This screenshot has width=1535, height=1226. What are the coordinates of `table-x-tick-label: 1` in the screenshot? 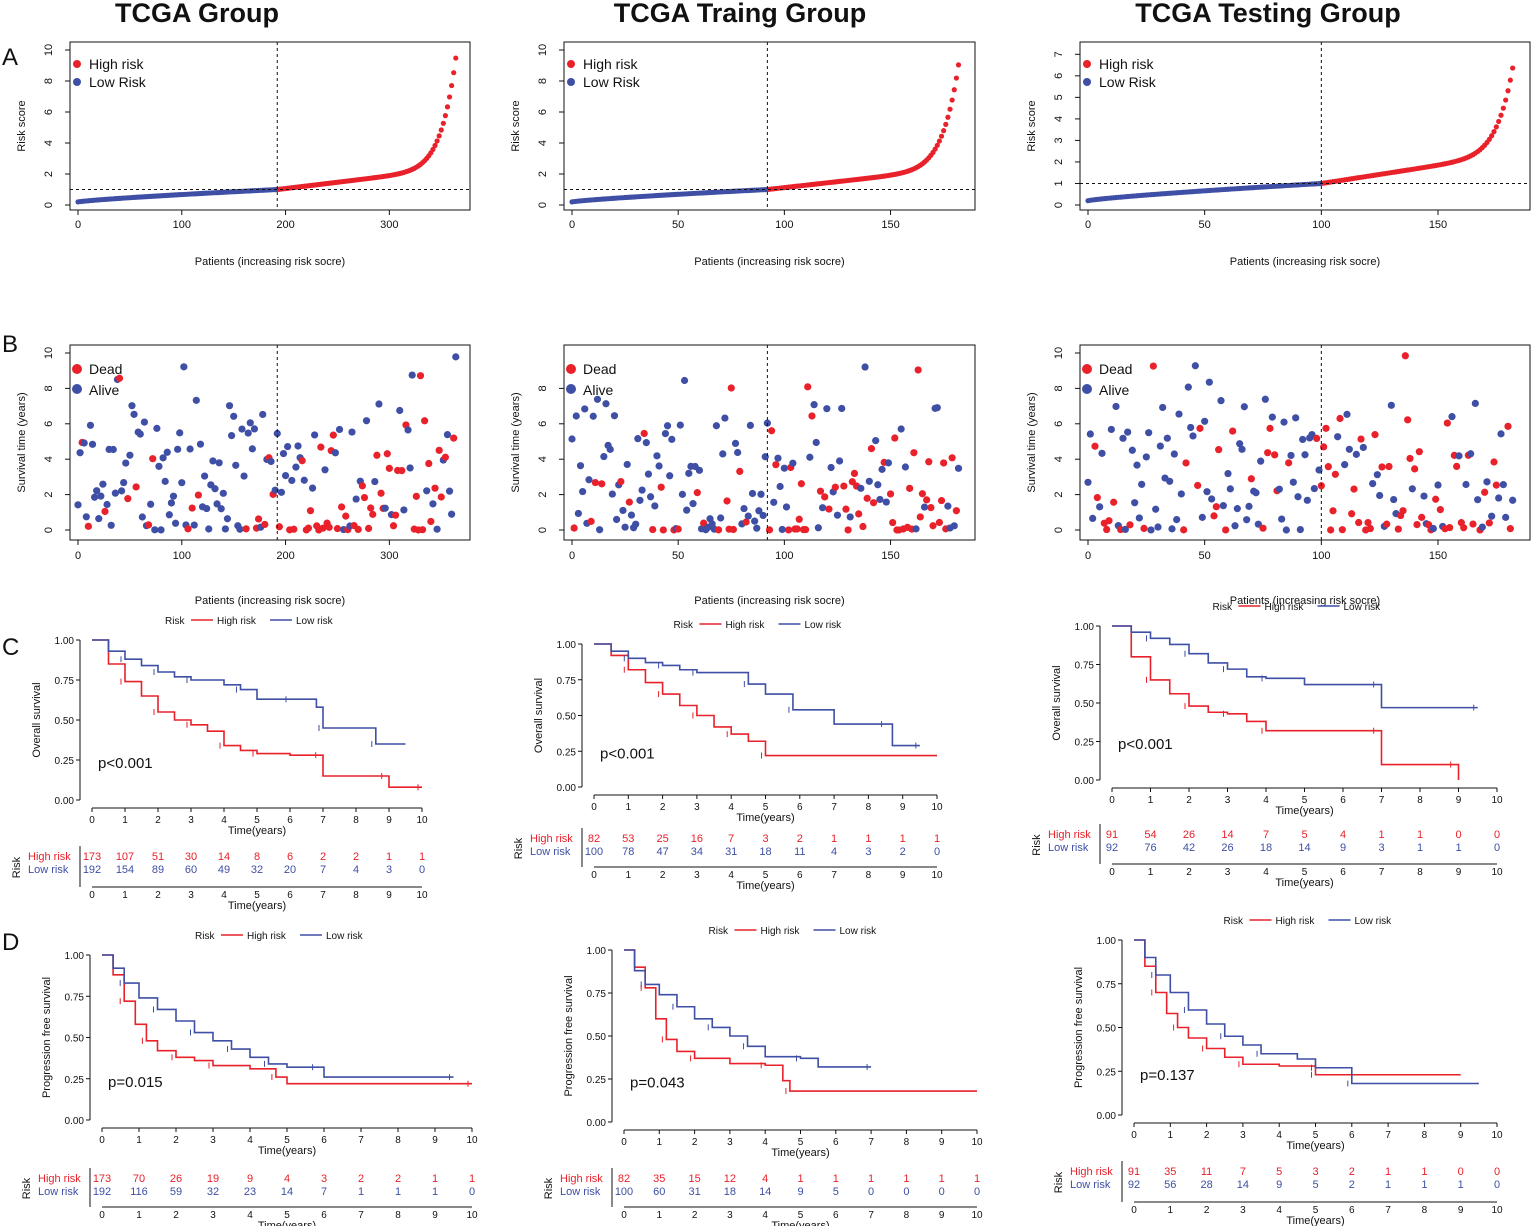 It's located at (1171, 1210).